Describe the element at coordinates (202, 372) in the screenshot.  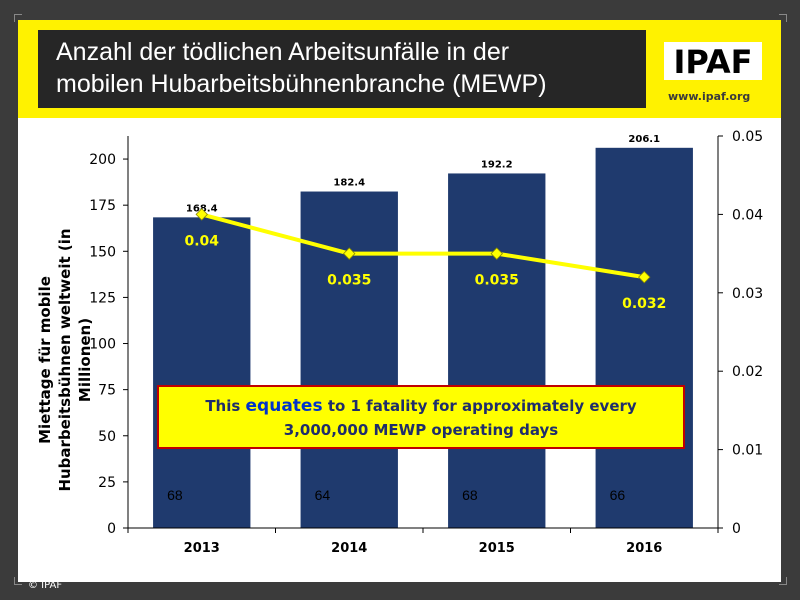
I see `bar-2013` at that location.